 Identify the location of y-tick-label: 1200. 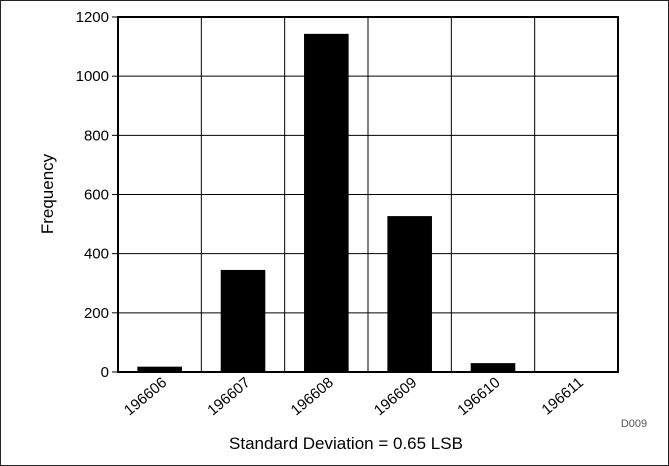
(92, 17).